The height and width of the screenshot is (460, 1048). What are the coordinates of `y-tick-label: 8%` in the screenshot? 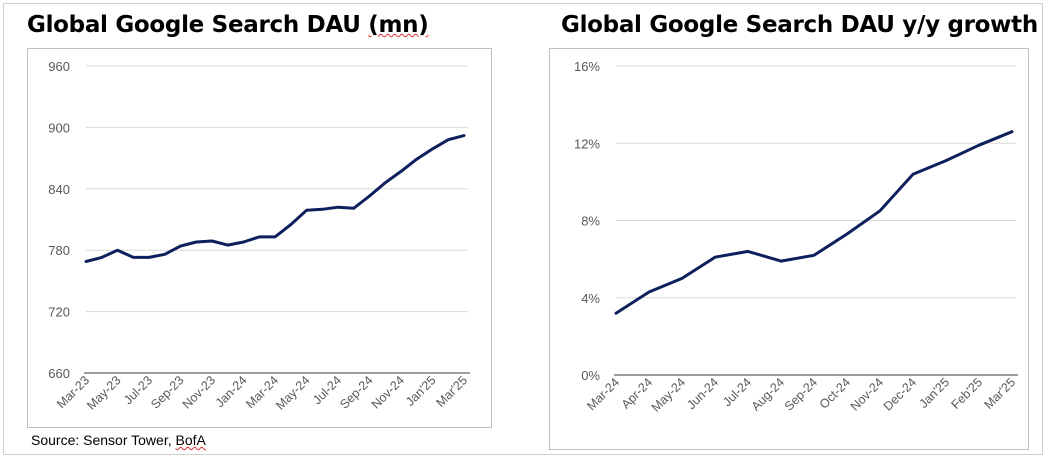 It's located at (590, 221).